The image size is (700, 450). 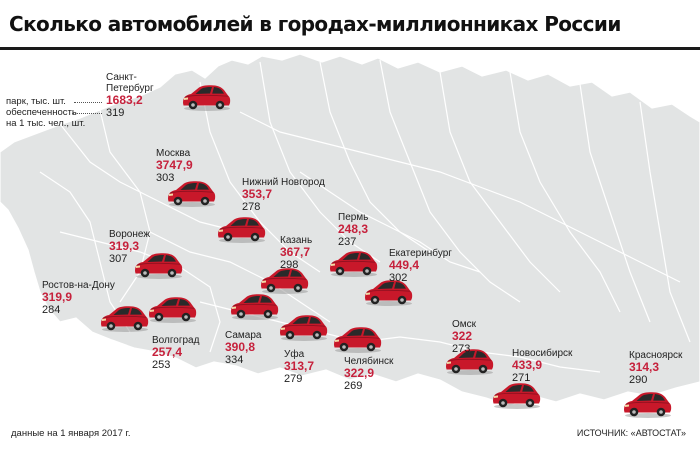 What do you see at coordinates (353, 230) in the screenshot?
I see `city-label-perm: Пермь 248,3 237` at bounding box center [353, 230].